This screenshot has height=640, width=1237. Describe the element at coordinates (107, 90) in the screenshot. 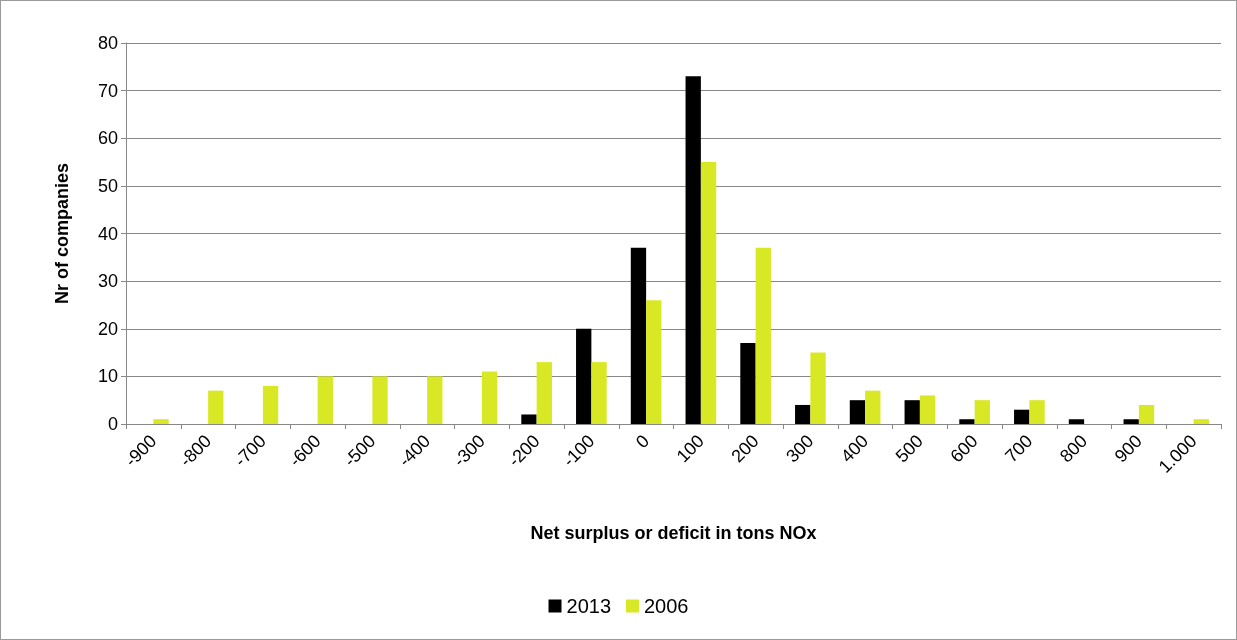

I see `y-tick-label: 70` at that location.